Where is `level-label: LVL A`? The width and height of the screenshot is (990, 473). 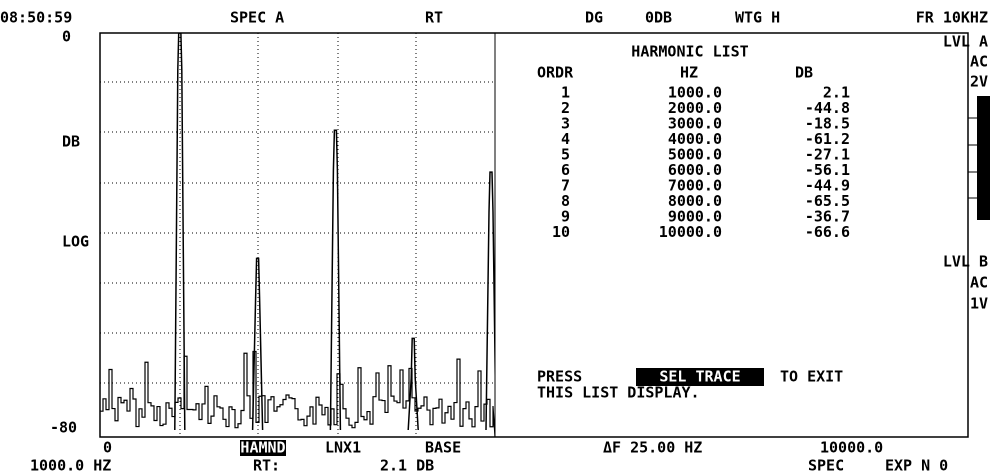 level-label: LVL A is located at coordinates (965, 42).